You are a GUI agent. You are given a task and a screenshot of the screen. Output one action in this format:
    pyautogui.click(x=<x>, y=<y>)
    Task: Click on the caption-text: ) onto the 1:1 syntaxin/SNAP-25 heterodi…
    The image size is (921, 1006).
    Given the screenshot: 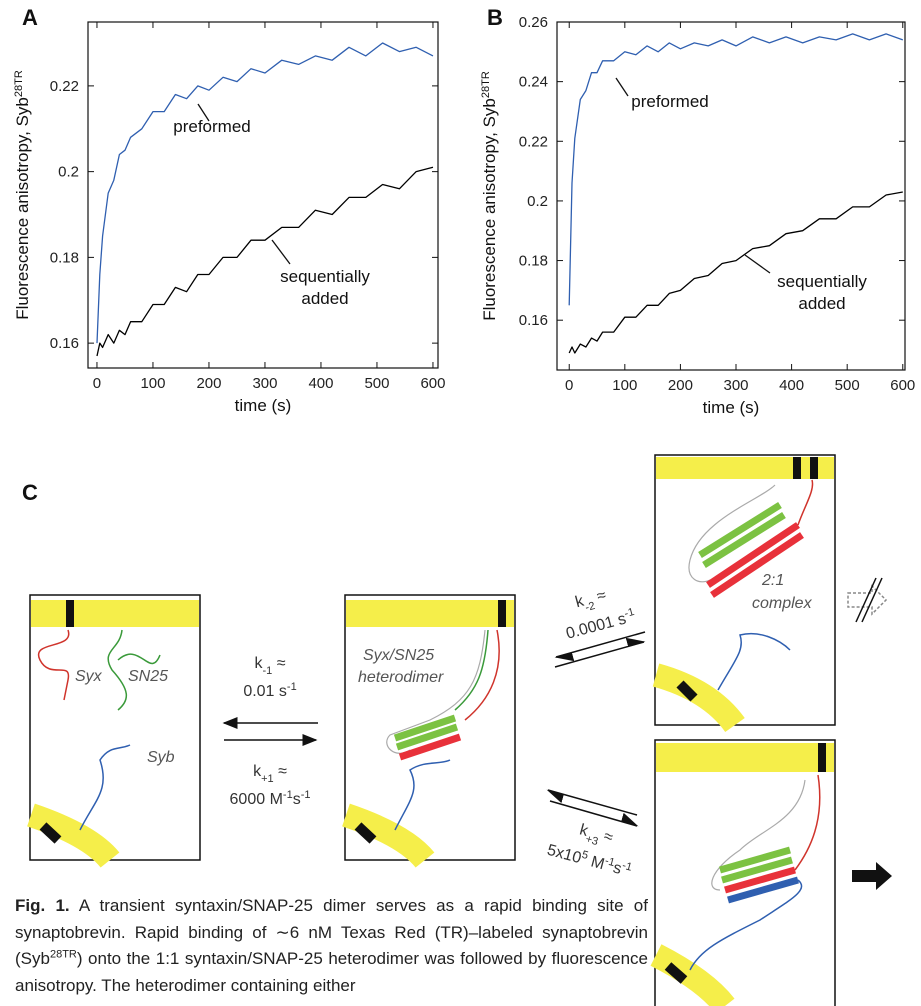 What is the action you would take?
    pyautogui.click(x=331, y=972)
    